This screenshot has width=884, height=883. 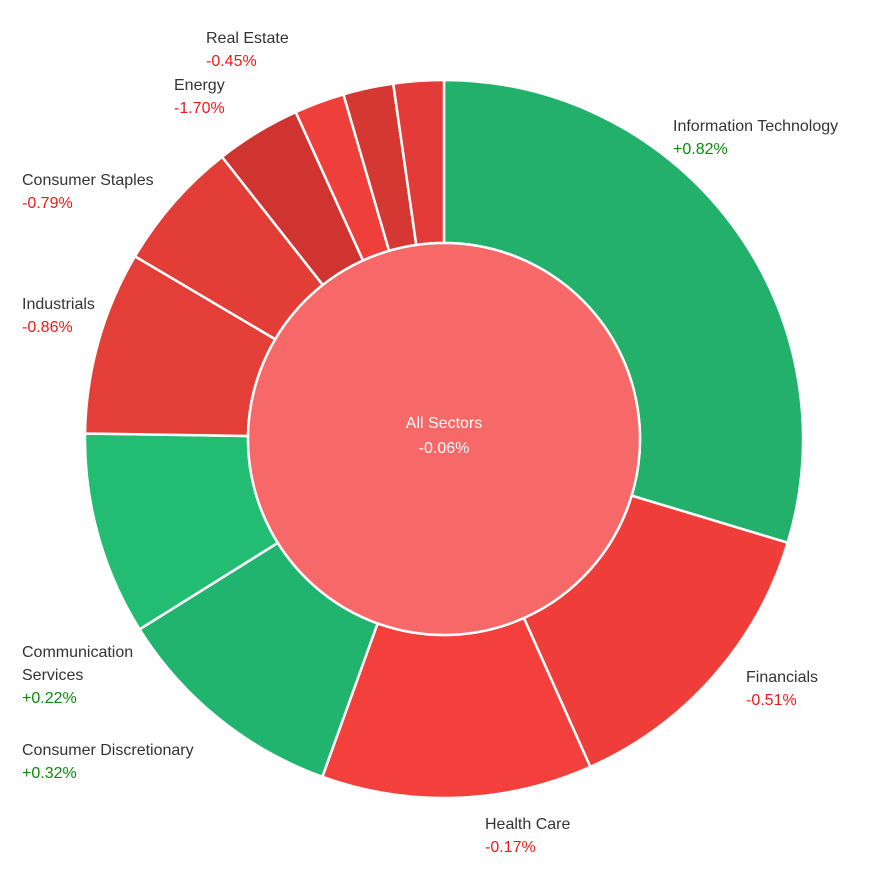 I want to click on value-information-technology: +0.82%, so click(x=700, y=149).